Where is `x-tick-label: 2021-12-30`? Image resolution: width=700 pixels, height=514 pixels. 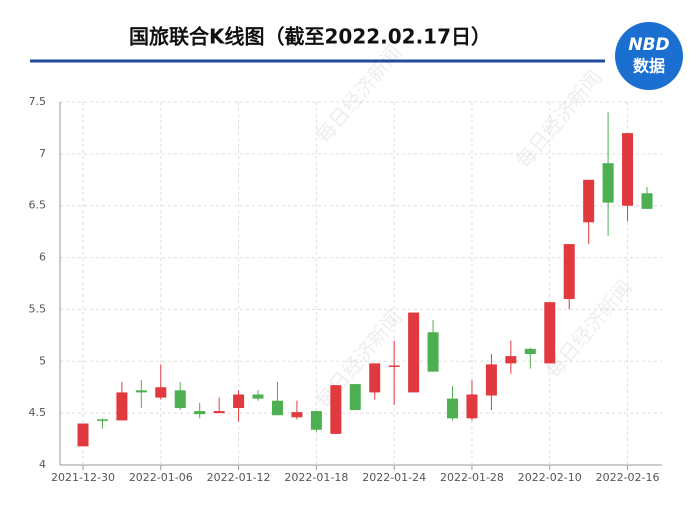 x-tick-label: 2021-12-30 is located at coordinates (83, 477).